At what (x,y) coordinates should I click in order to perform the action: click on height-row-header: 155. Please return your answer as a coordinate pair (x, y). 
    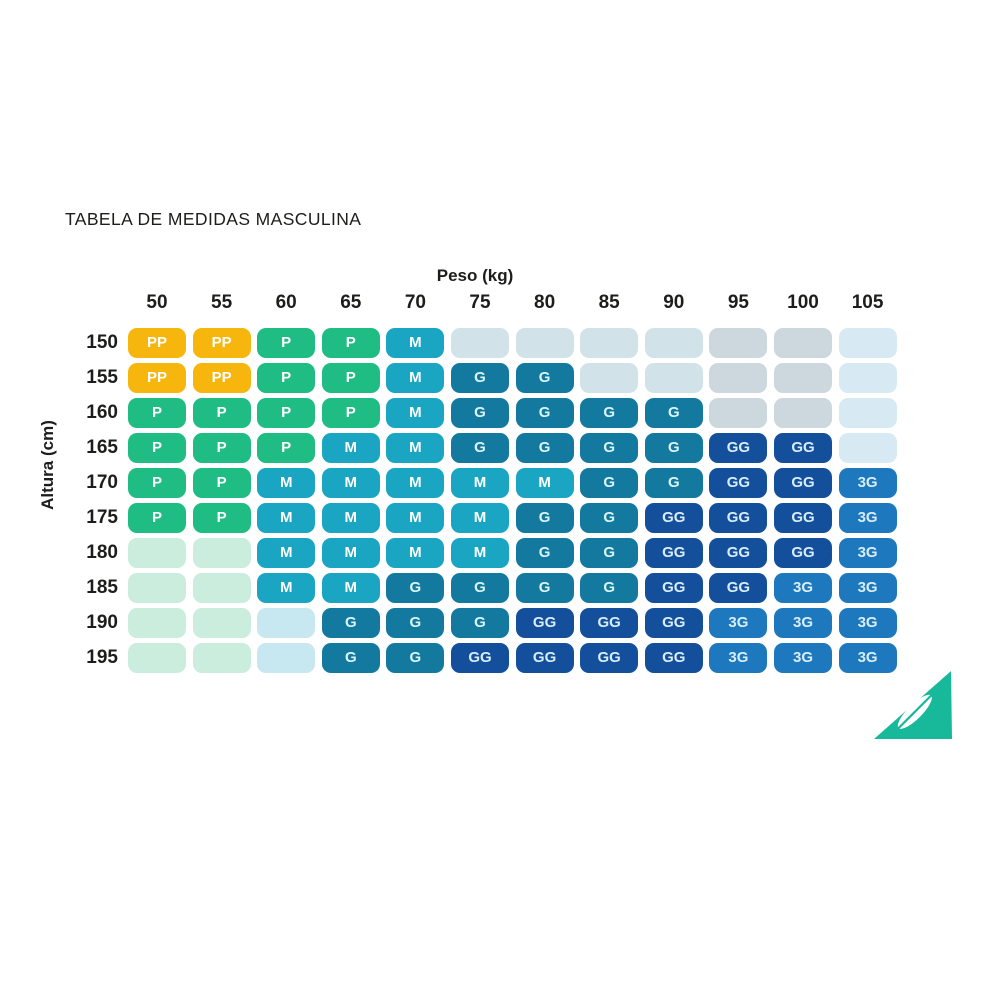
    Looking at the image, I should click on (102, 377).